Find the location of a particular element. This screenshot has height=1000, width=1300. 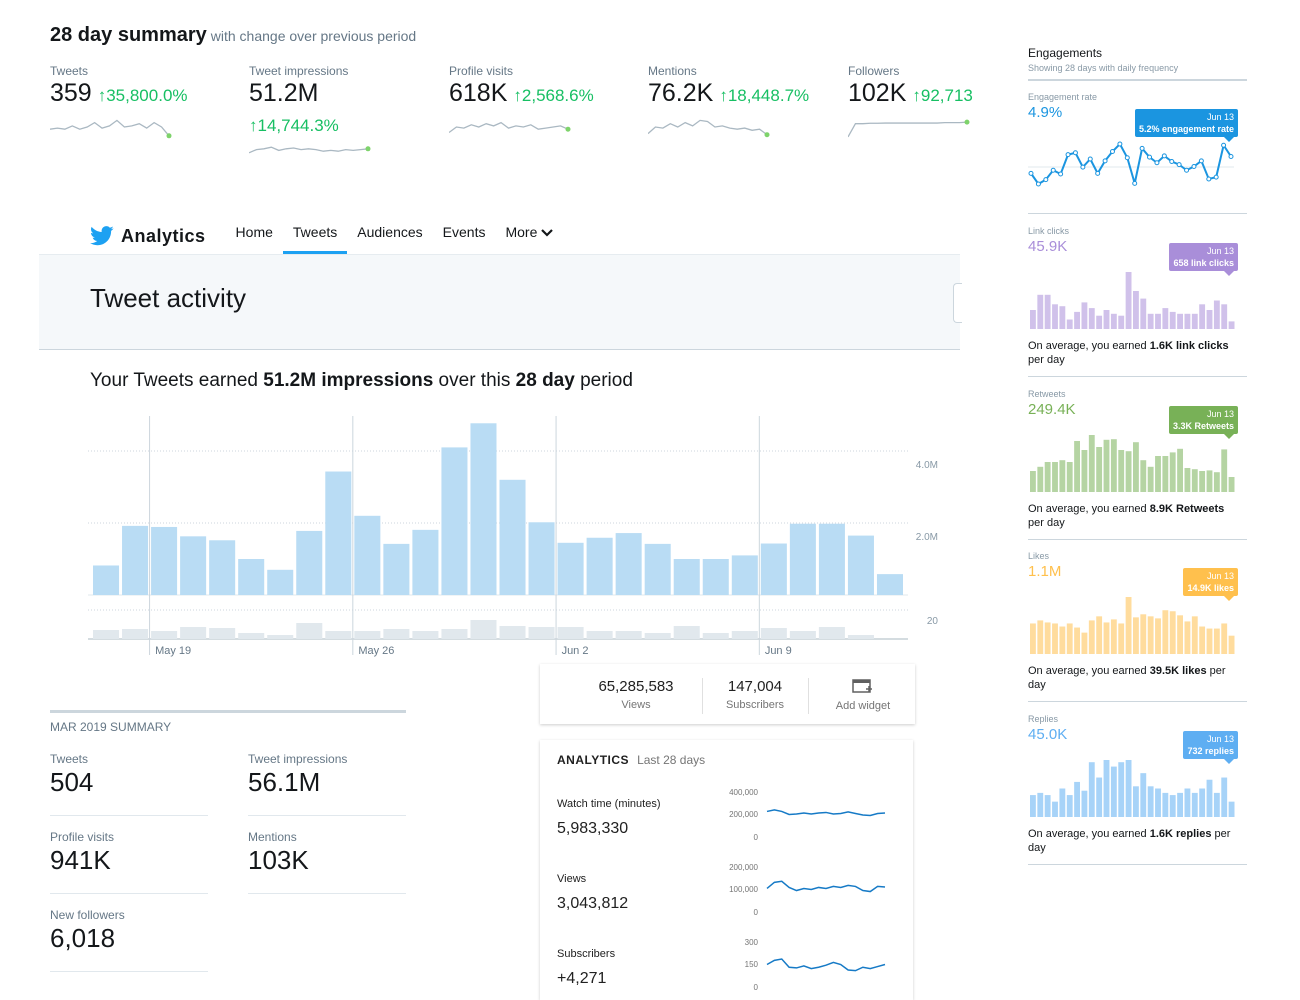

average-value: 8.9K Retweets is located at coordinates (1187, 509).